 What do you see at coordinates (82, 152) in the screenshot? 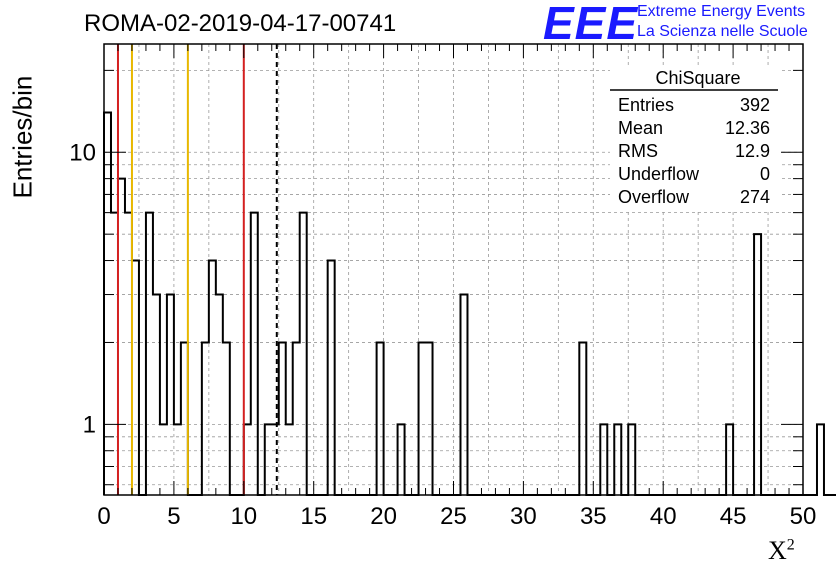
I see `y-tick-label: 10` at bounding box center [82, 152].